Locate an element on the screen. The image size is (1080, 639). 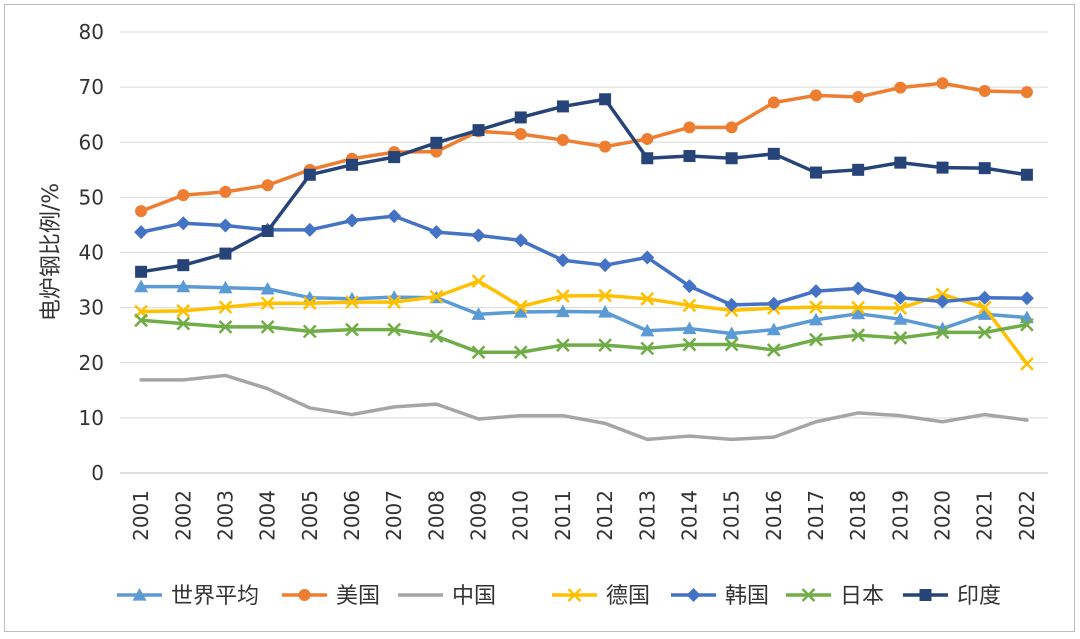
y-tick-labels: 0 10 20 30 40 50 60 70 80 is located at coordinates (91, 252).